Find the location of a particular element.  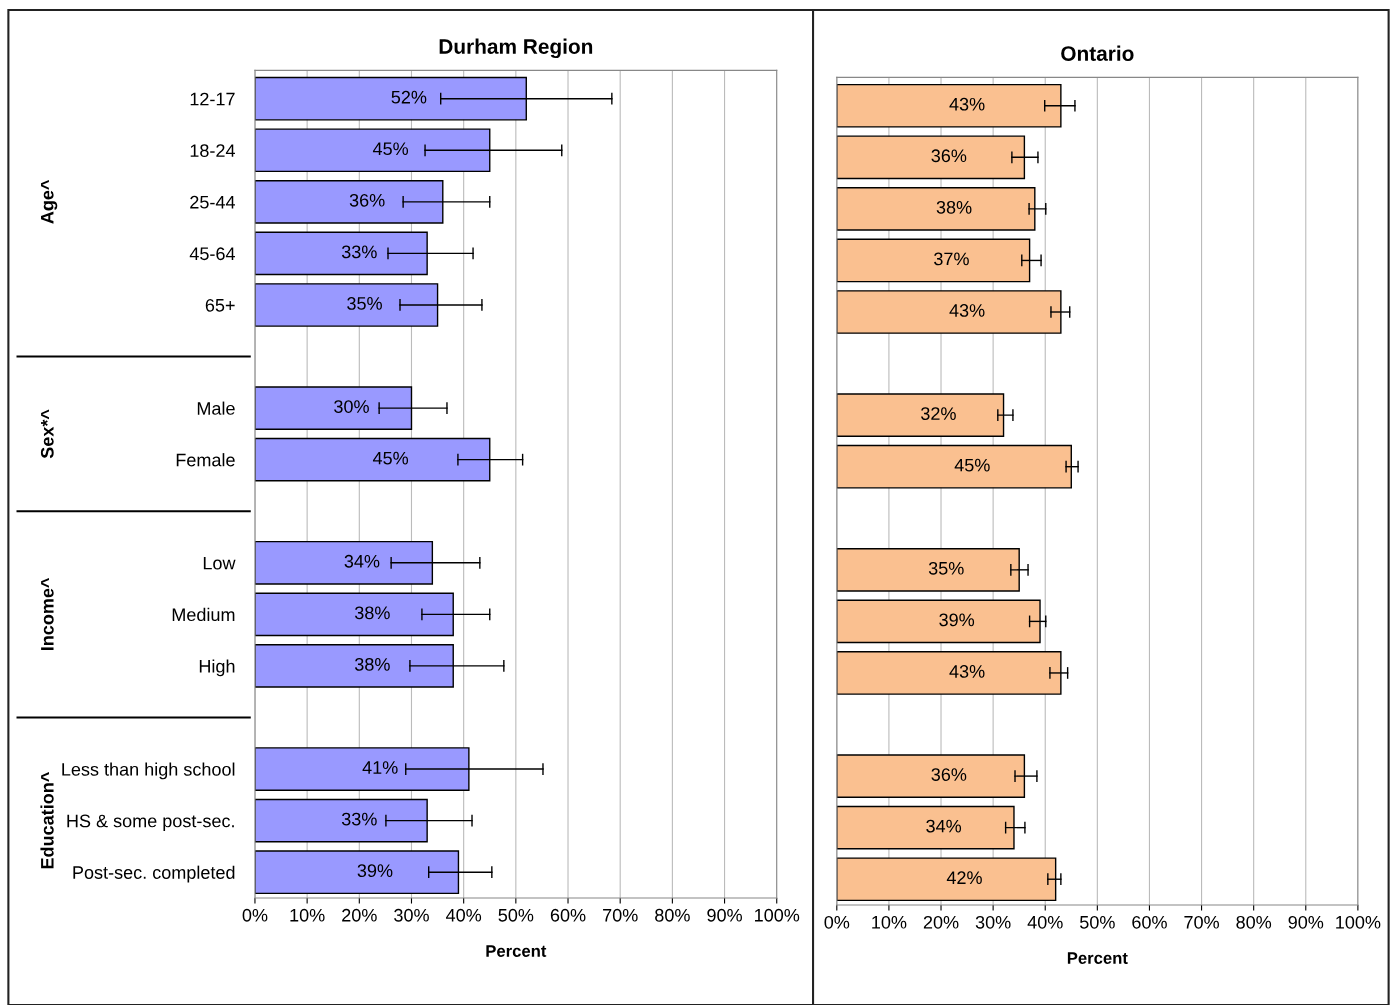

data-label: 37% is located at coordinates (951, 259).